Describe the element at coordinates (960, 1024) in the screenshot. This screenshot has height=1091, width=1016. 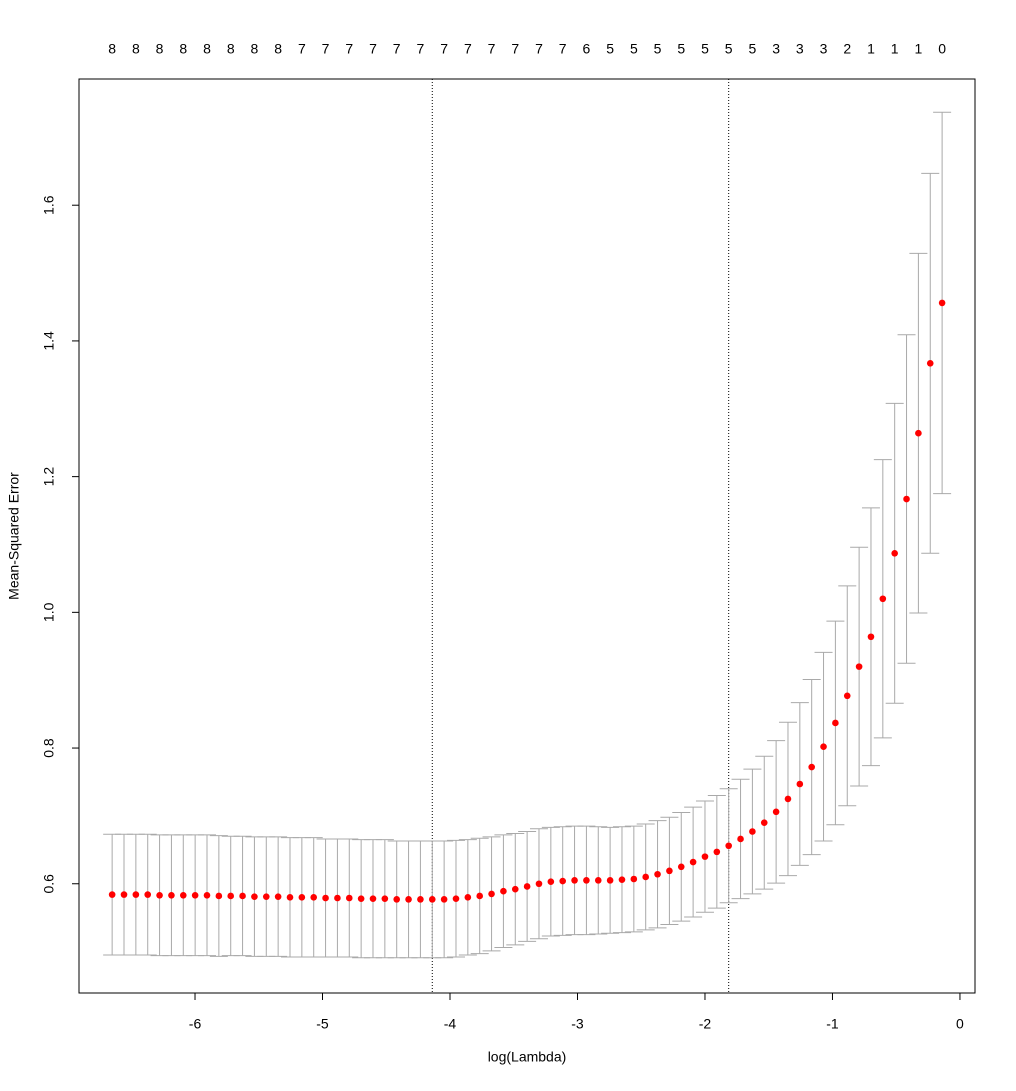
I see `x-tick-label: 0` at that location.